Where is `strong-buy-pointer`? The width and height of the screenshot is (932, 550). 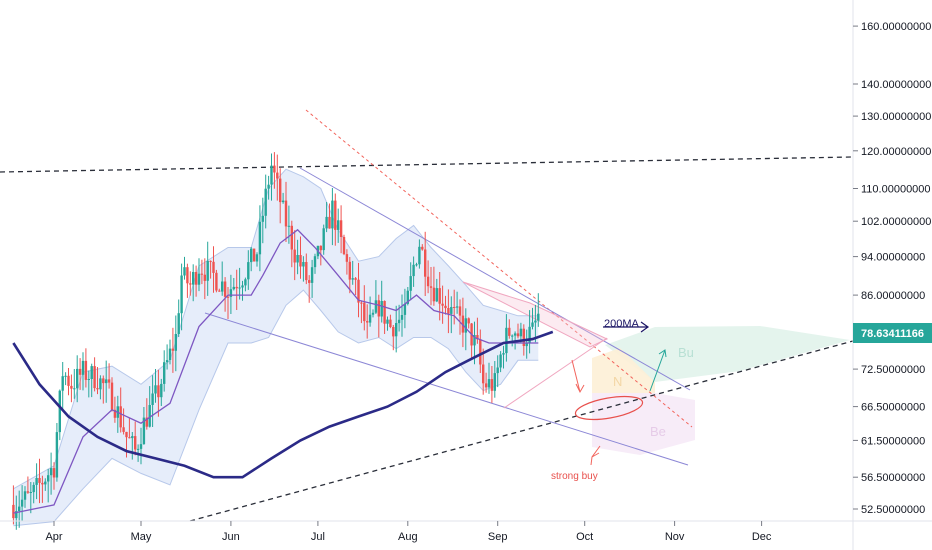 strong-buy-pointer is located at coordinates (595, 455).